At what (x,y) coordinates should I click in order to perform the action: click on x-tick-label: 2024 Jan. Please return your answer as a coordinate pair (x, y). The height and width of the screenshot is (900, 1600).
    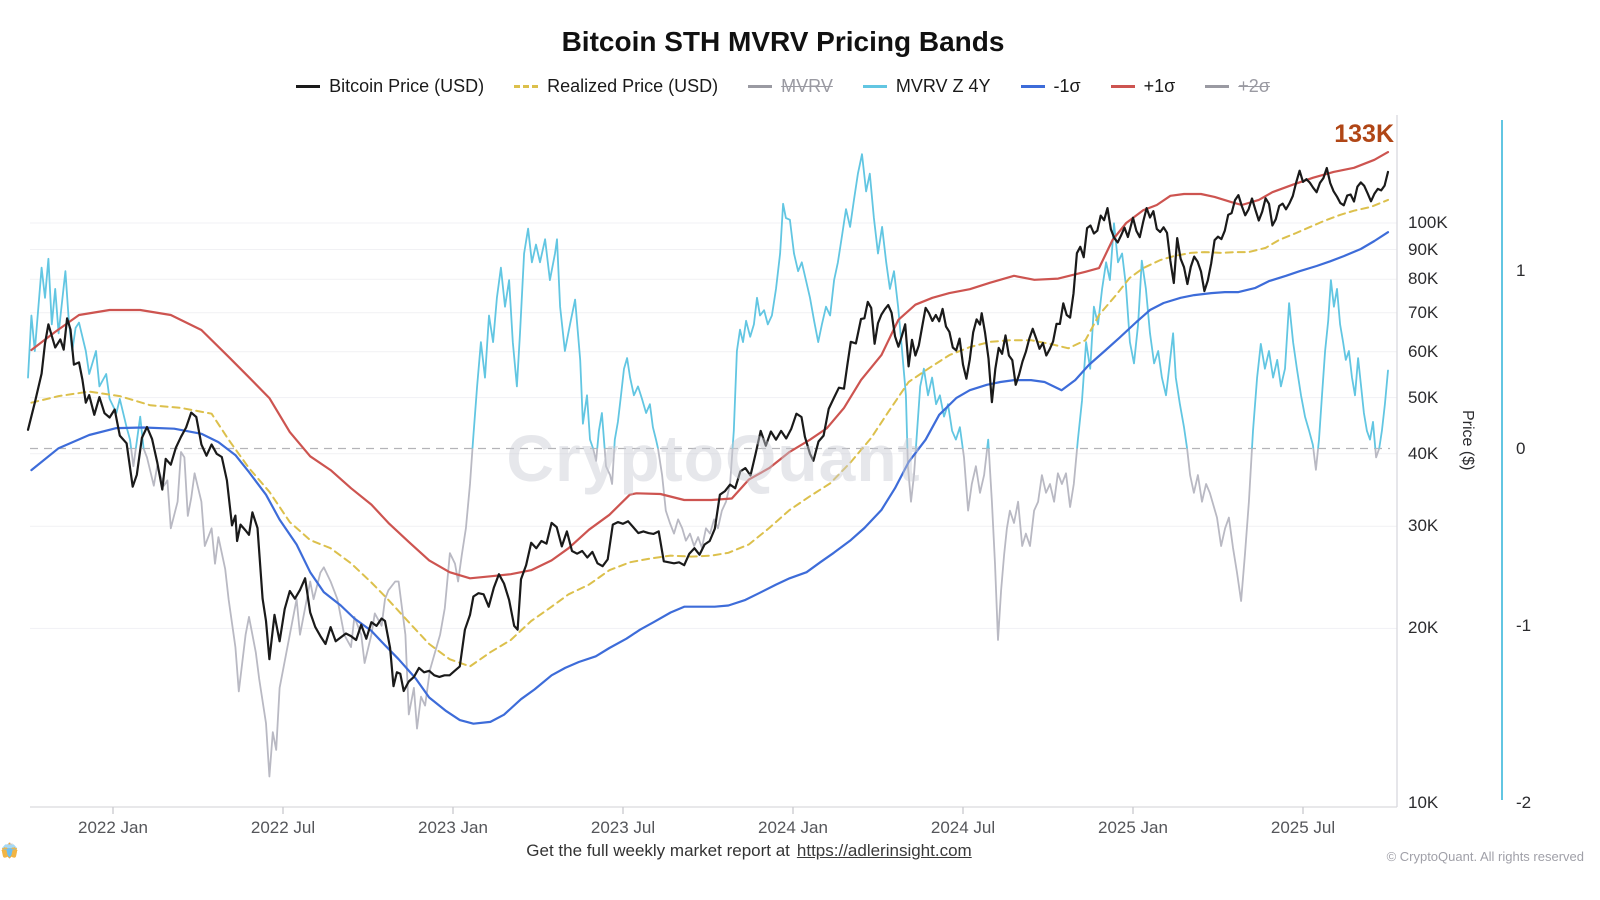
    Looking at the image, I should click on (793, 827).